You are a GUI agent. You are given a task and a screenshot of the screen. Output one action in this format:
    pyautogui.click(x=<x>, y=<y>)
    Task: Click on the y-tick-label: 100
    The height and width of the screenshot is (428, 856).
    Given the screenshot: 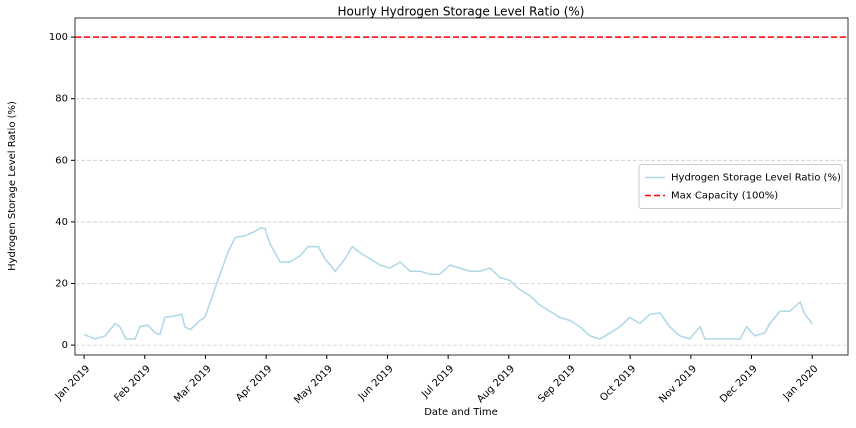 What is the action you would take?
    pyautogui.click(x=58, y=37)
    